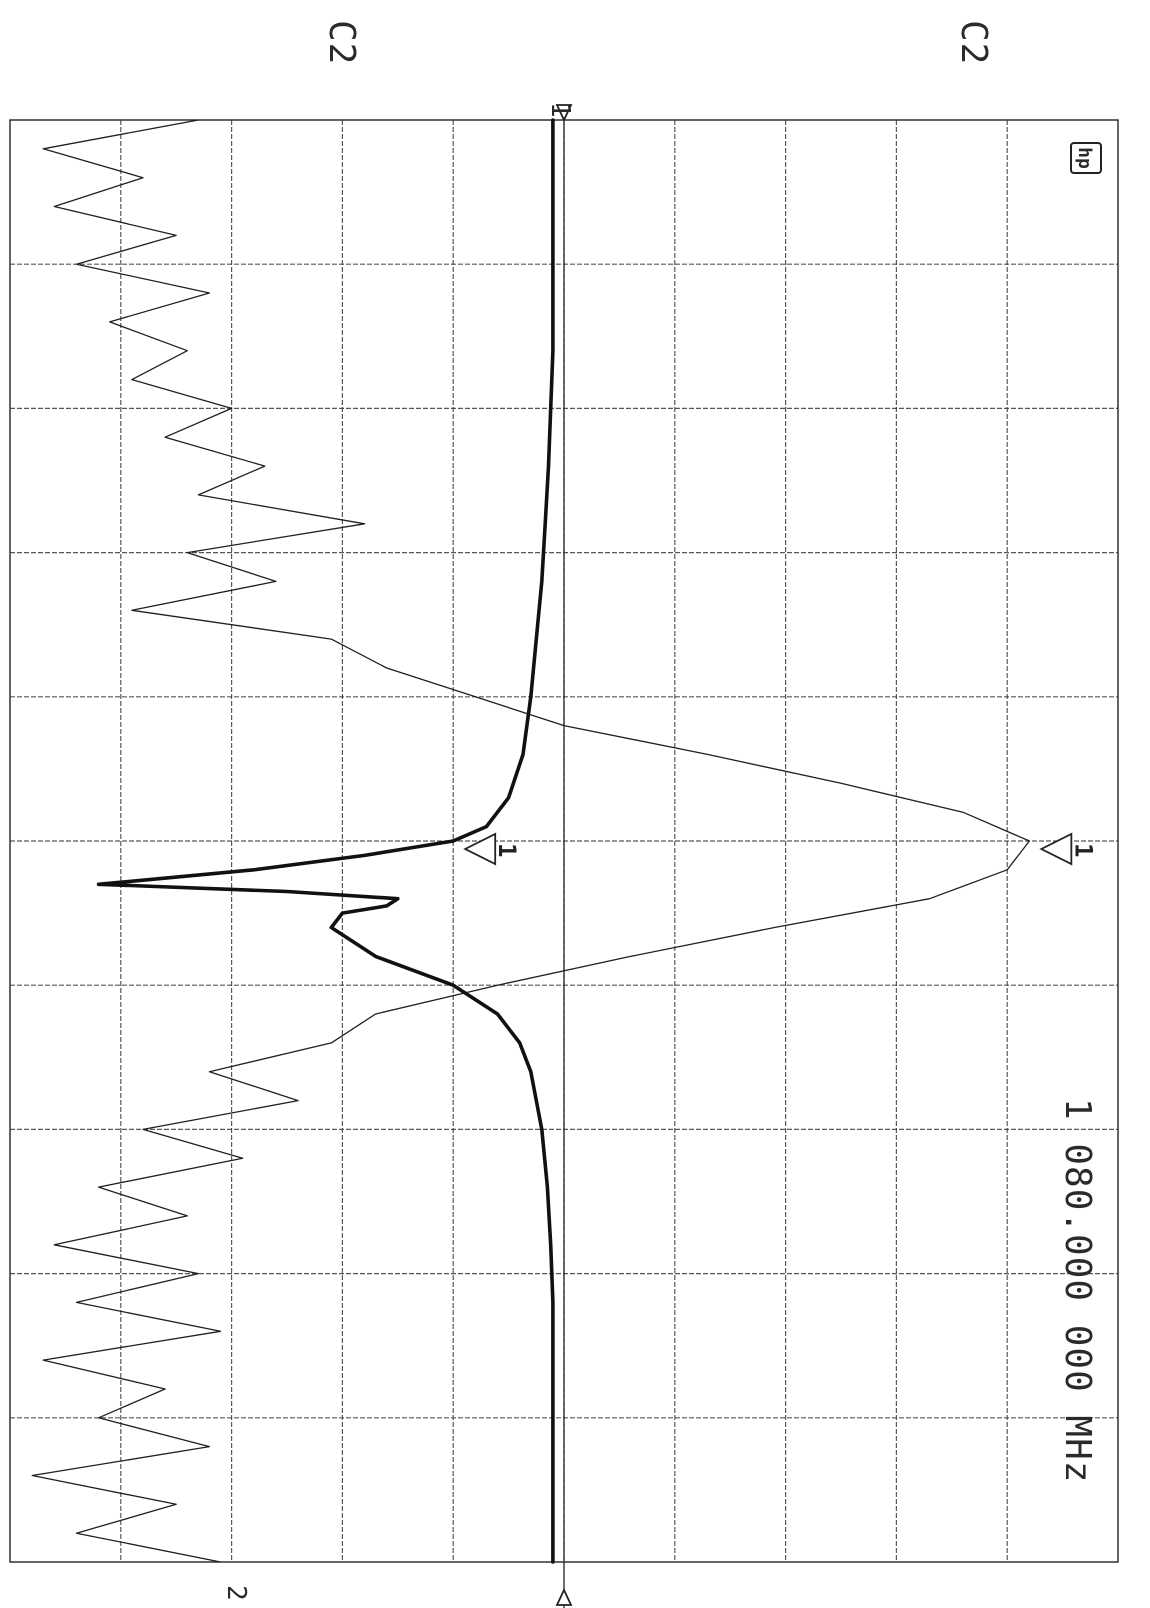  I want to click on channel-label-left: C2, so click(341, 42).